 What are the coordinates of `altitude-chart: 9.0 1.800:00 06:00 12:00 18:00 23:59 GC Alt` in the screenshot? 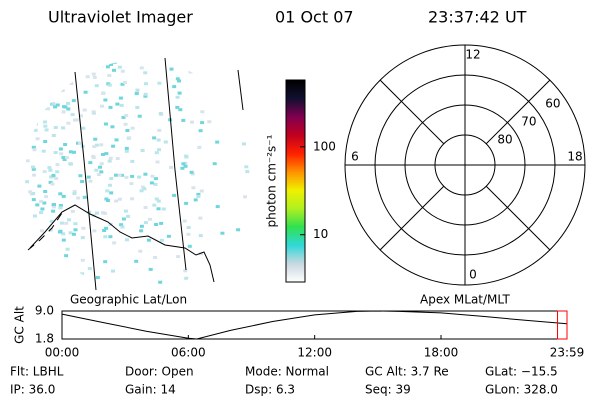 It's located at (299, 332).